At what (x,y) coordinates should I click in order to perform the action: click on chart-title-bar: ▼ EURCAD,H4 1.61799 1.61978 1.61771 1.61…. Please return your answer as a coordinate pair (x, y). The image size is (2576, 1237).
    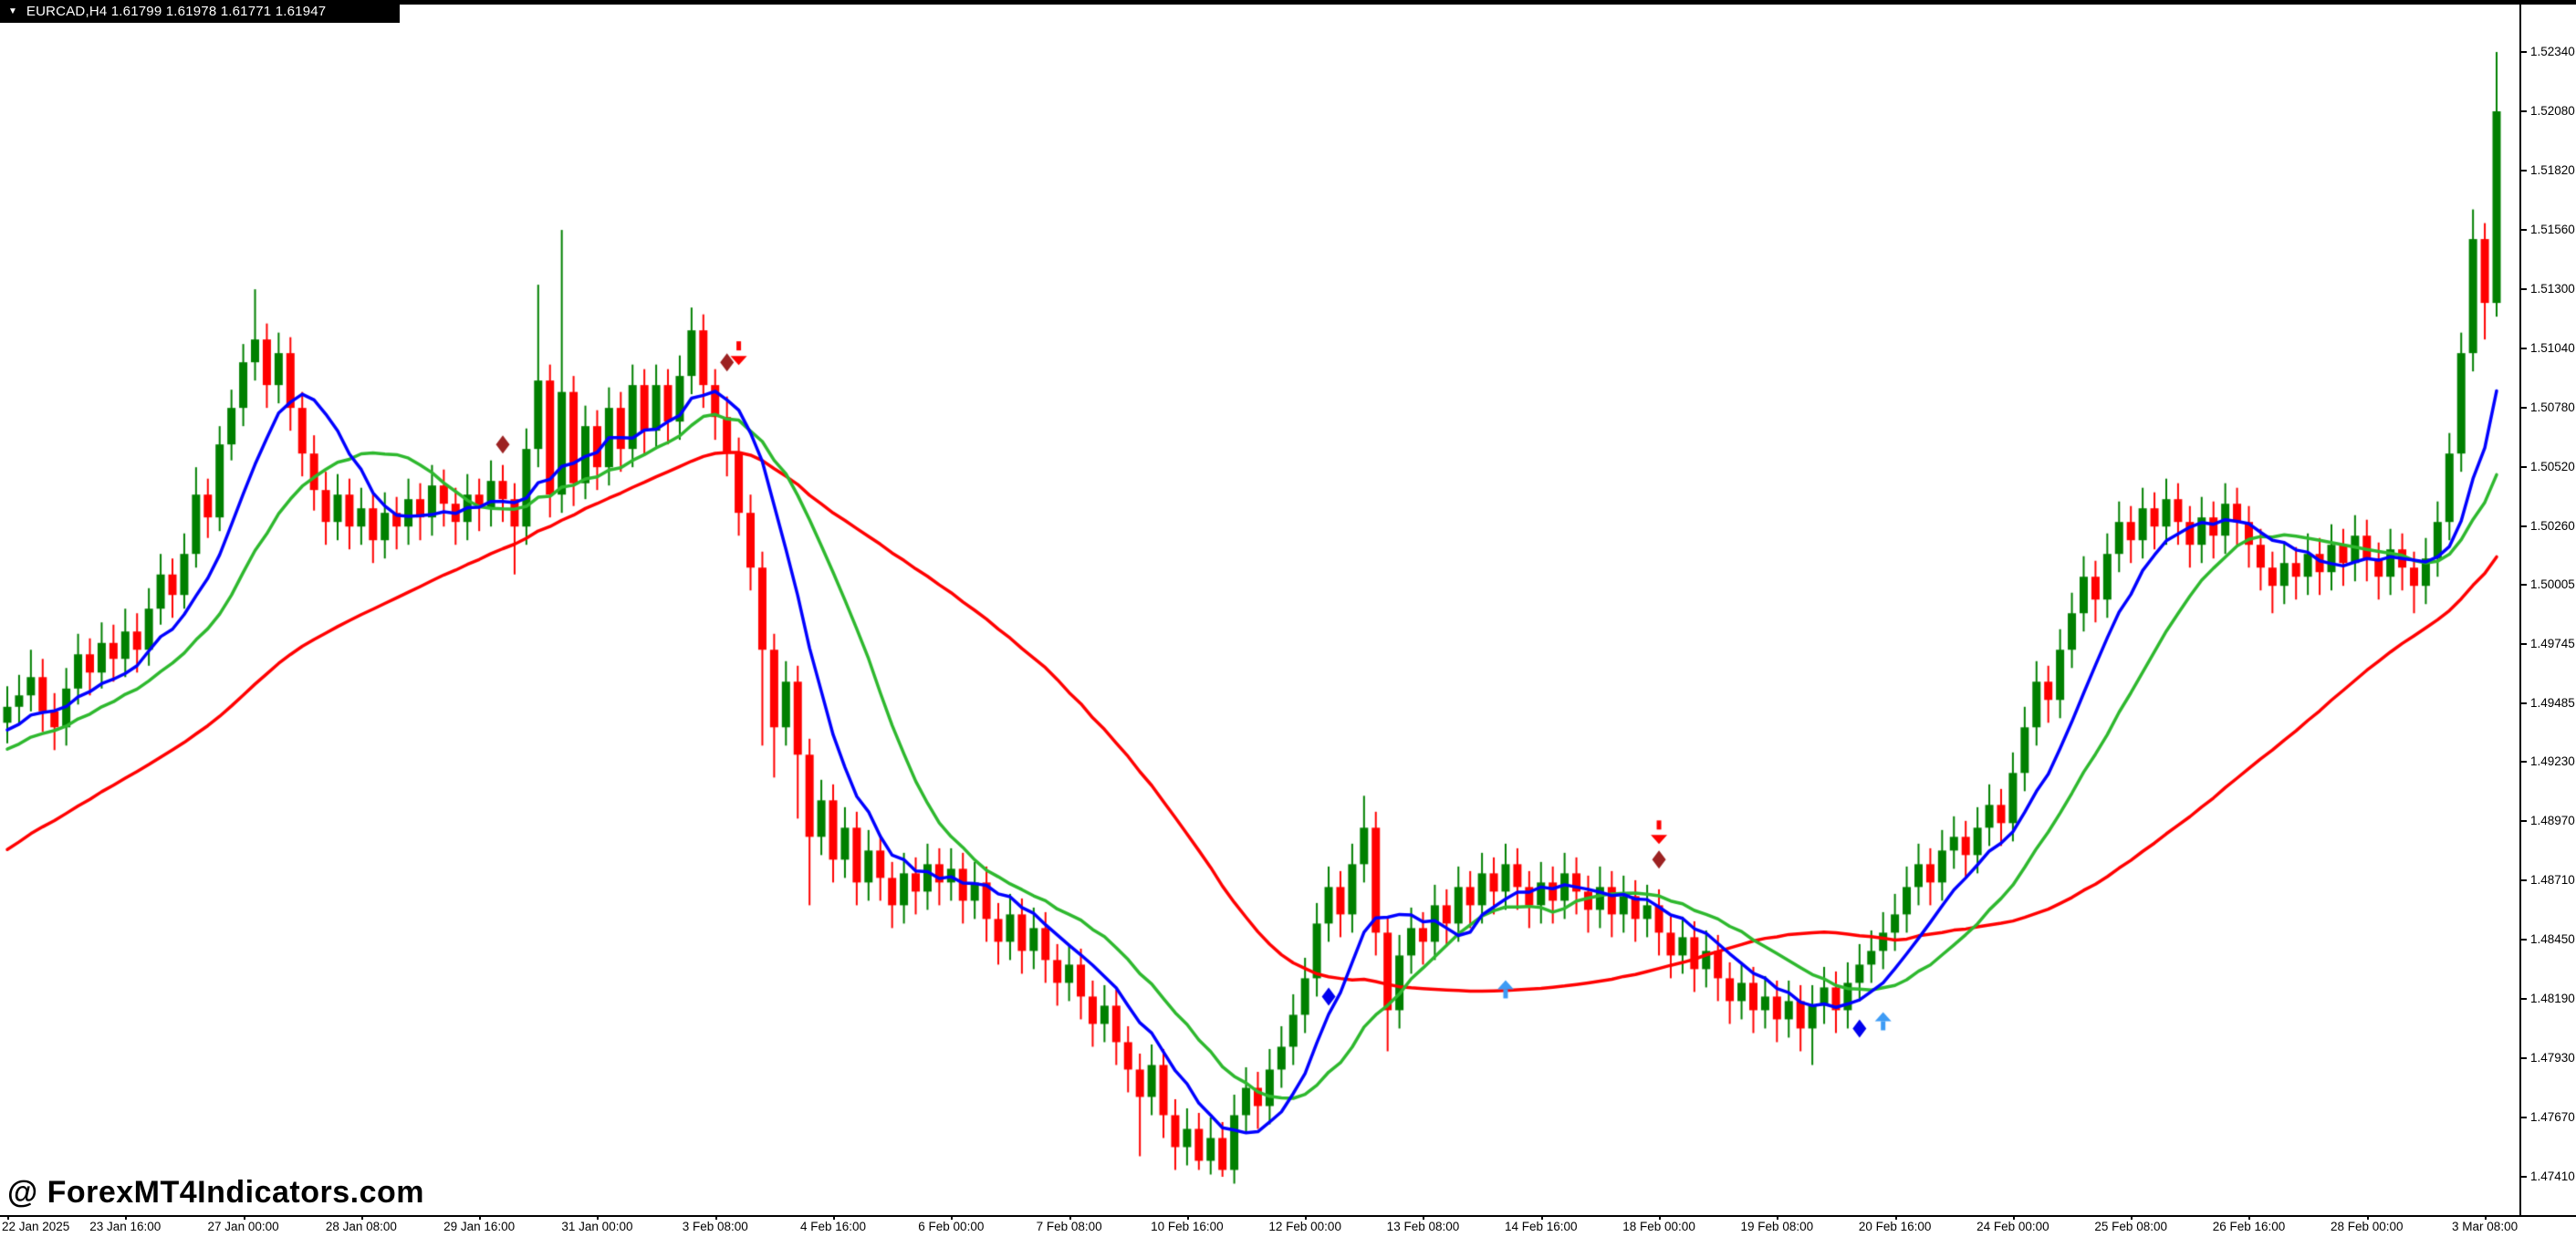
    Looking at the image, I should click on (200, 11).